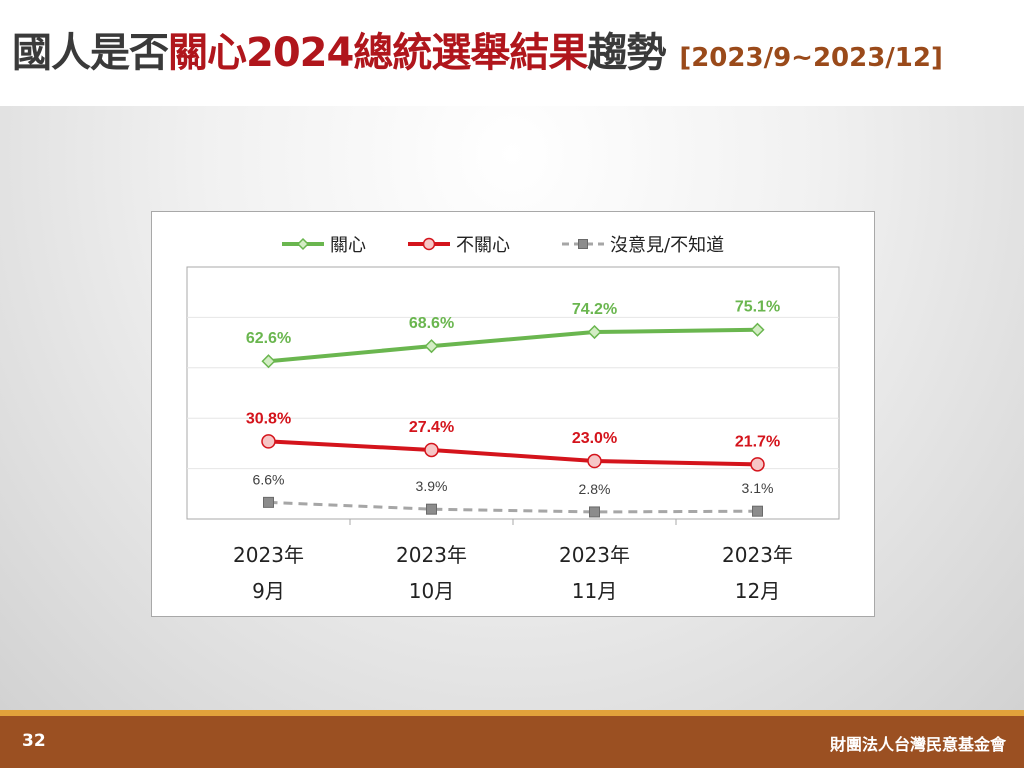 This screenshot has height=768, width=1024. I want to click on data-label: 23.0%, so click(594, 438).